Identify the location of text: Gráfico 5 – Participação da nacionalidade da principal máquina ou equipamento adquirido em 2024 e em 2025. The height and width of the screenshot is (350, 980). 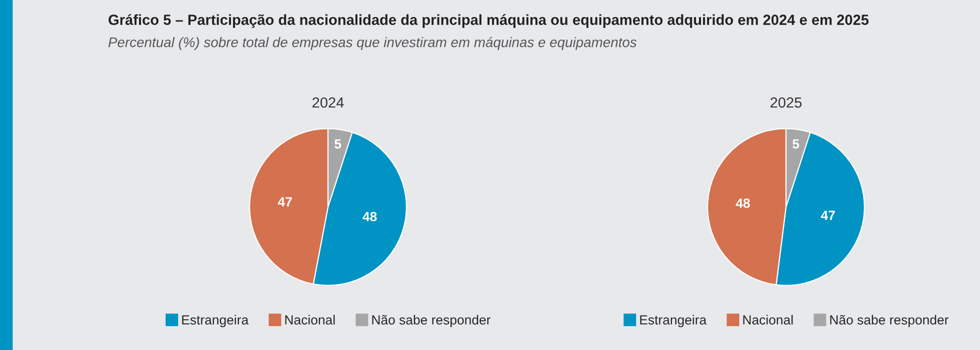
(488, 21).